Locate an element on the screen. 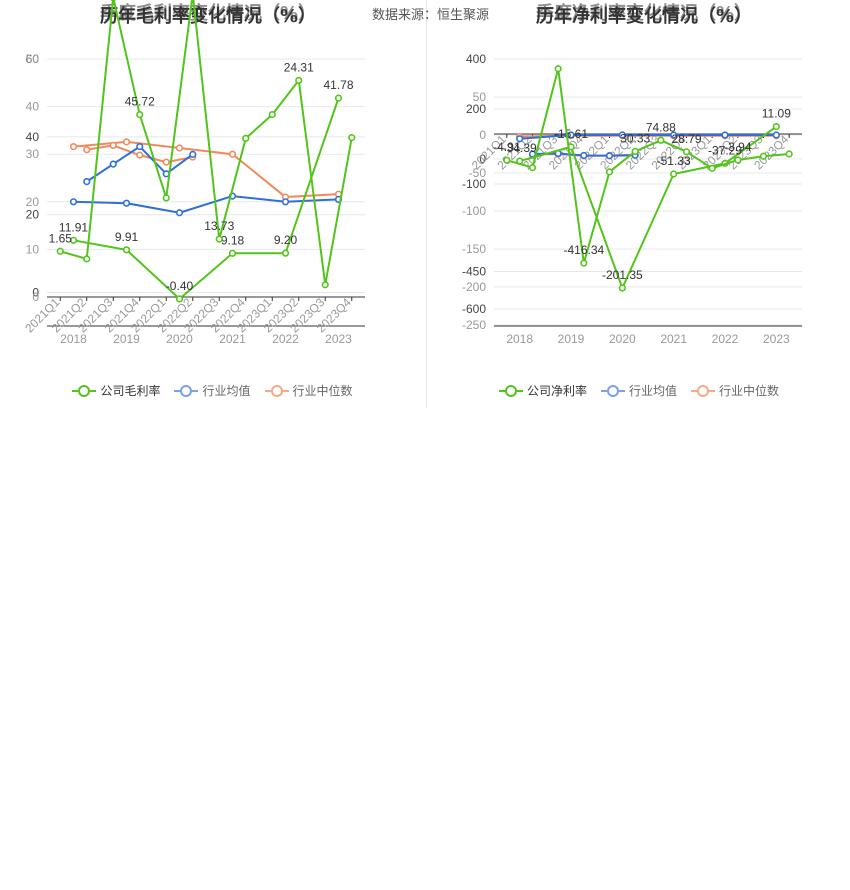 This screenshot has height=890, width=850. net-annual-data-label: -34.39 is located at coordinates (520, 148).